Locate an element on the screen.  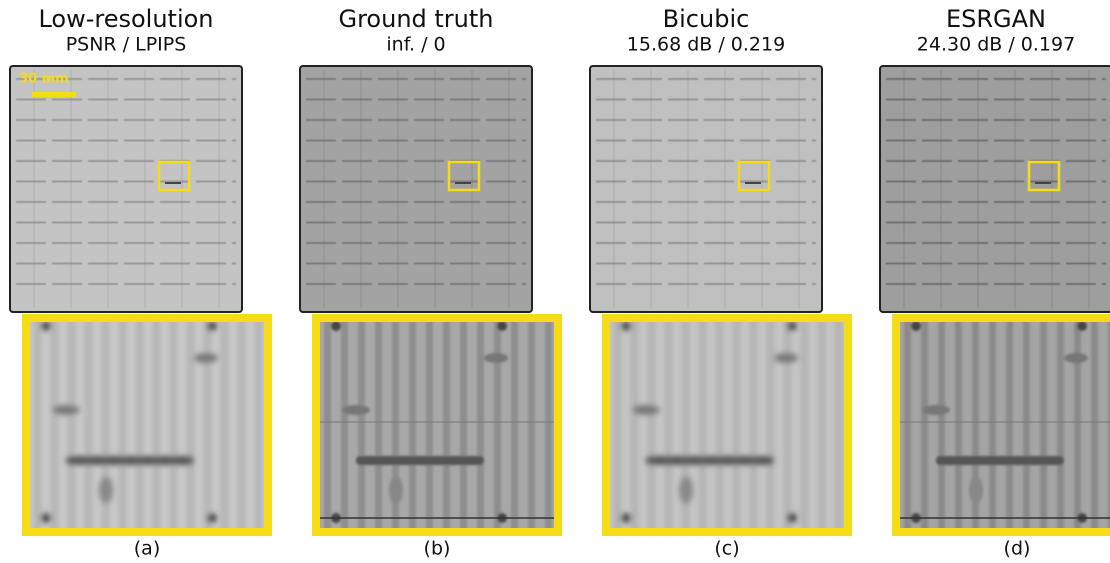
panel-label: (c) is located at coordinates (726, 549).